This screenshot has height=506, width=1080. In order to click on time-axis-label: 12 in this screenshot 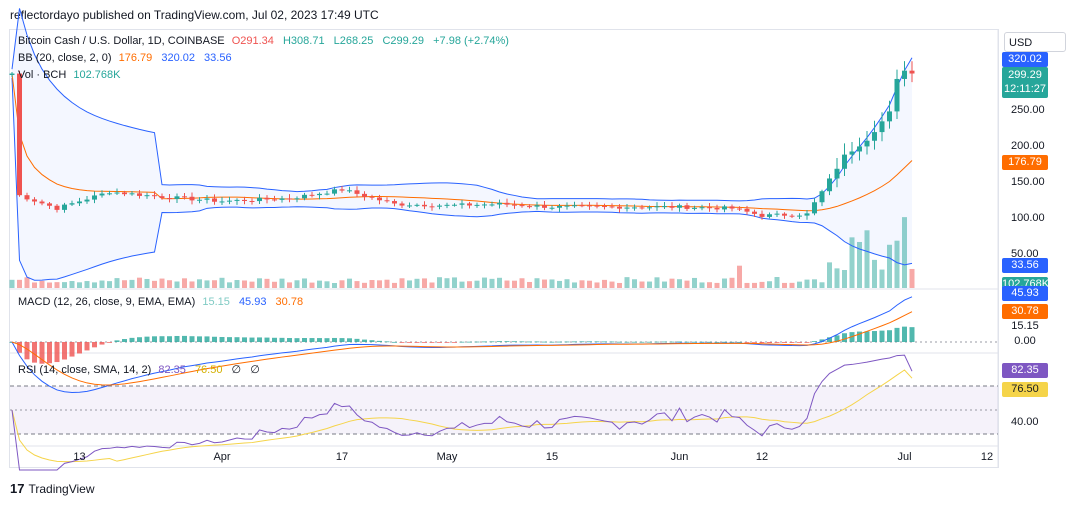, I will do `click(987, 457)`.